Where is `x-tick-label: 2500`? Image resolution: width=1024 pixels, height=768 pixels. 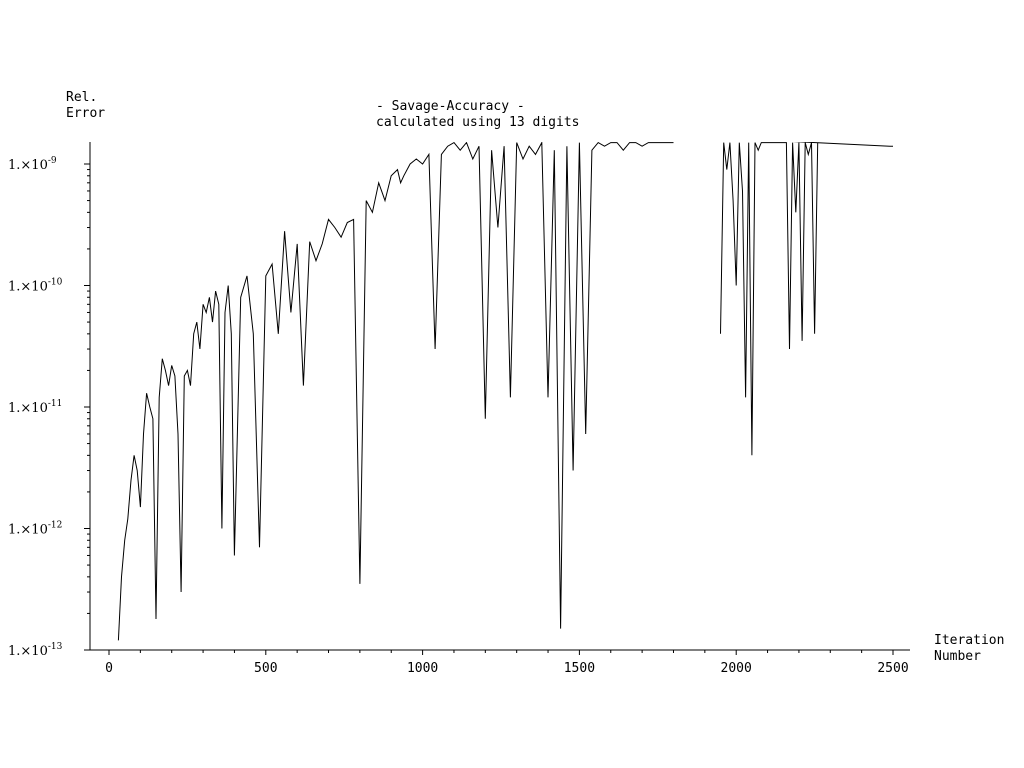 x-tick-label: 2500 is located at coordinates (892, 668).